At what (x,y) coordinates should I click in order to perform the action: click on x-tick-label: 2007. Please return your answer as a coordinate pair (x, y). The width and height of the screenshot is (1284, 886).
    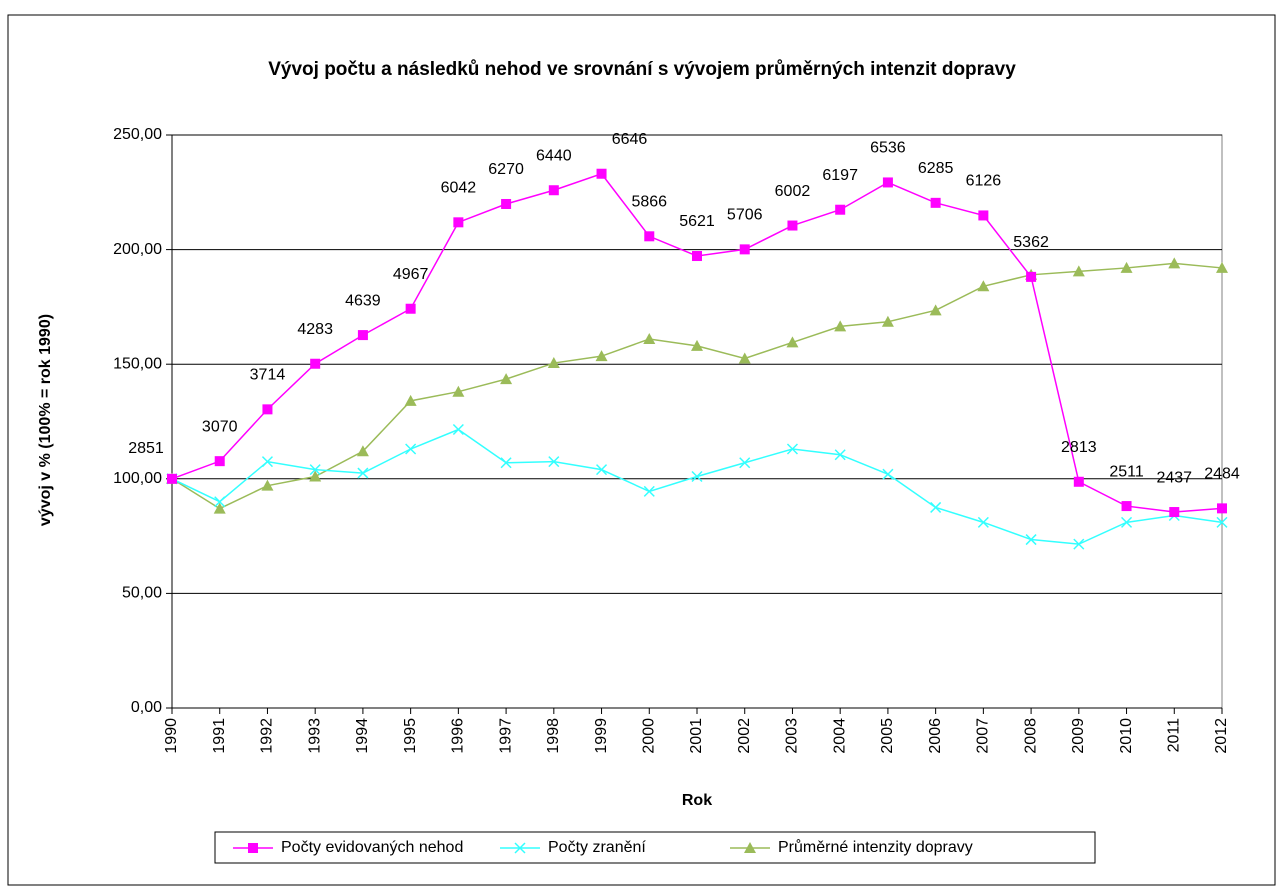
    Looking at the image, I should click on (983, 736).